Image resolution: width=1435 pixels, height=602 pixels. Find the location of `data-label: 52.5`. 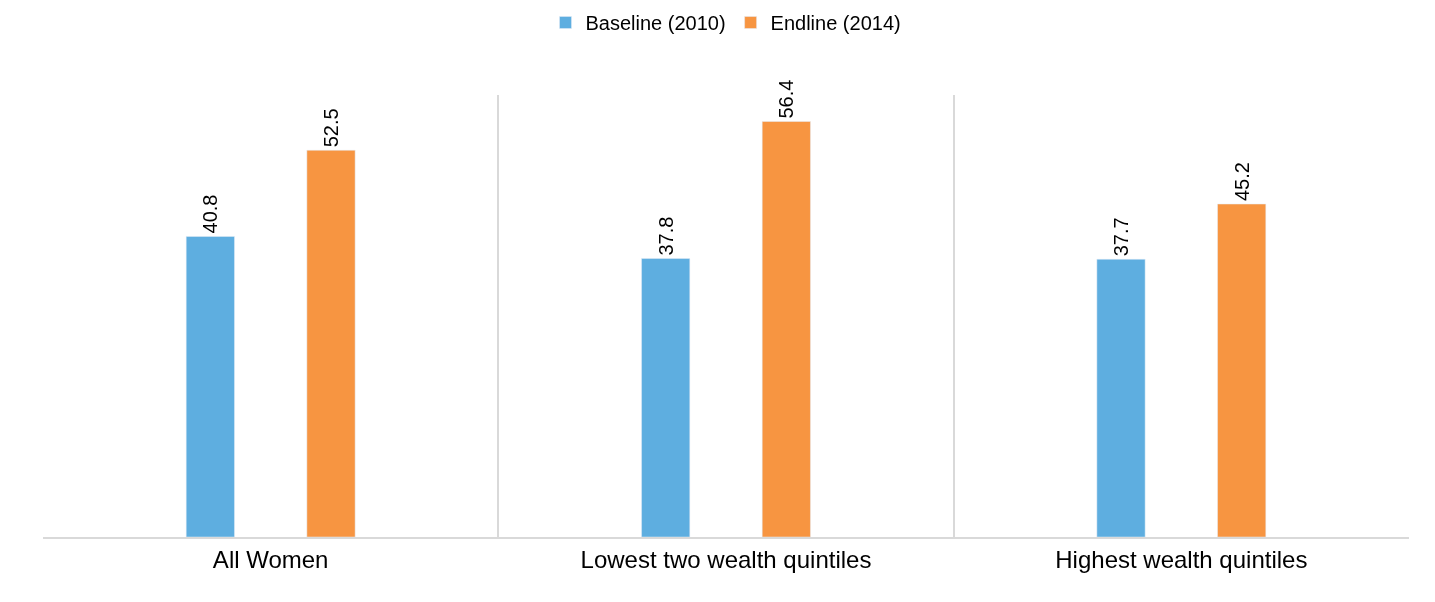

data-label: 52.5 is located at coordinates (331, 128).